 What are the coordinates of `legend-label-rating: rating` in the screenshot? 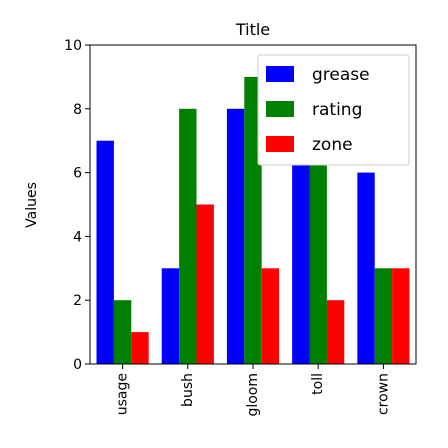 It's located at (337, 110).